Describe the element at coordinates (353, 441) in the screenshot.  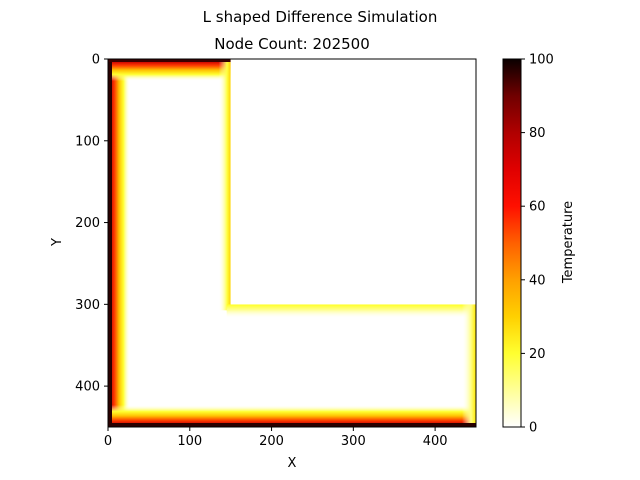
I see `x-tick-label: 300` at that location.